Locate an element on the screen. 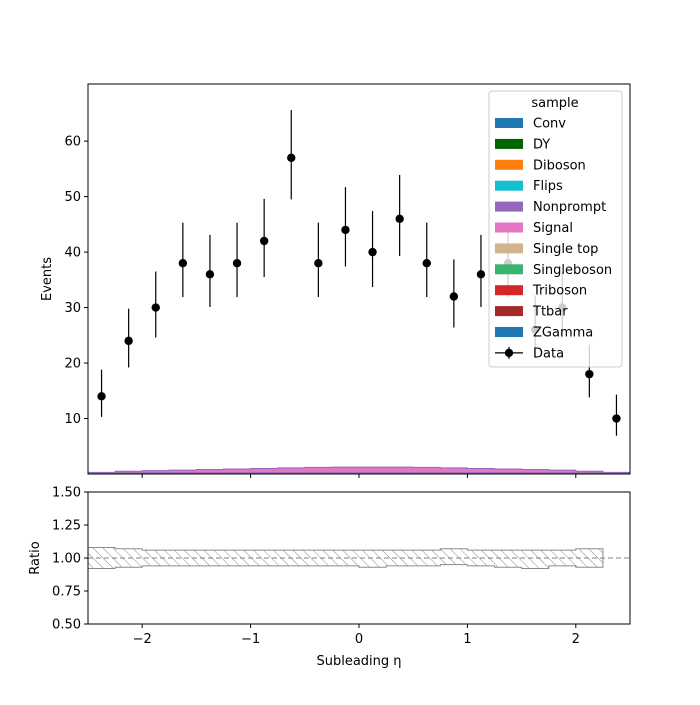  legend-label: Triboson is located at coordinates (559, 291).